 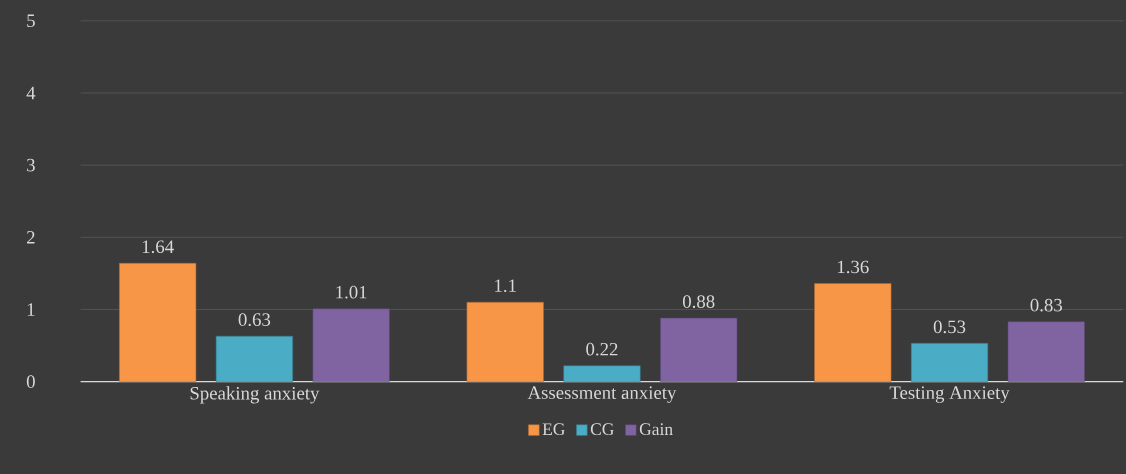 I want to click on data-label: 1.1, so click(x=505, y=285).